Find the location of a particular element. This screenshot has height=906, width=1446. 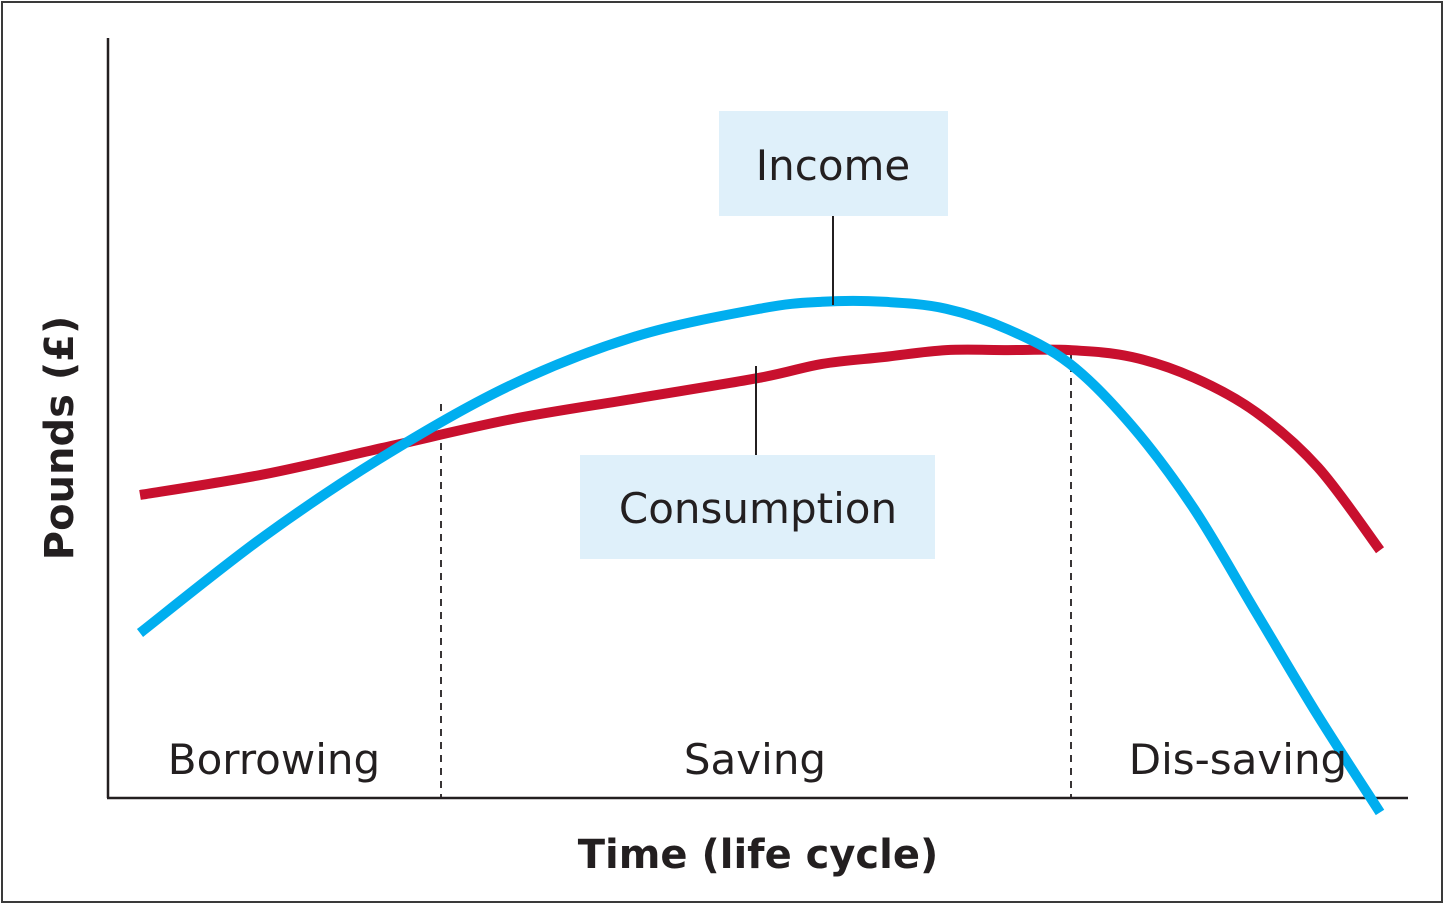

consumption-callout-label: Consumption is located at coordinates (758, 508).